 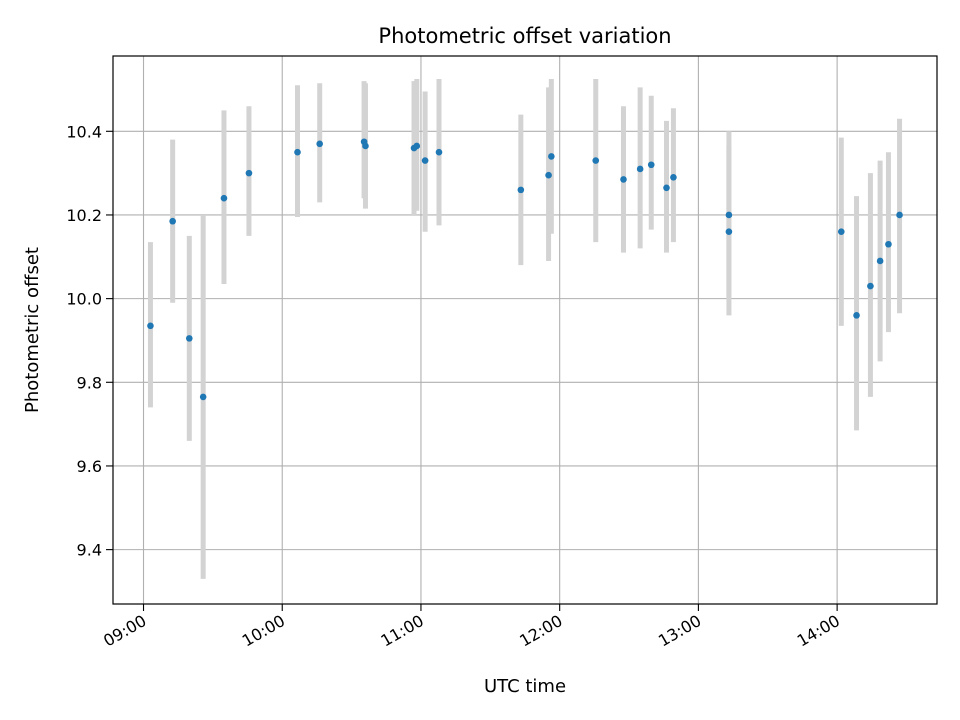 What do you see at coordinates (32, 330) in the screenshot?
I see `y-axis-label: Photometric offset` at bounding box center [32, 330].